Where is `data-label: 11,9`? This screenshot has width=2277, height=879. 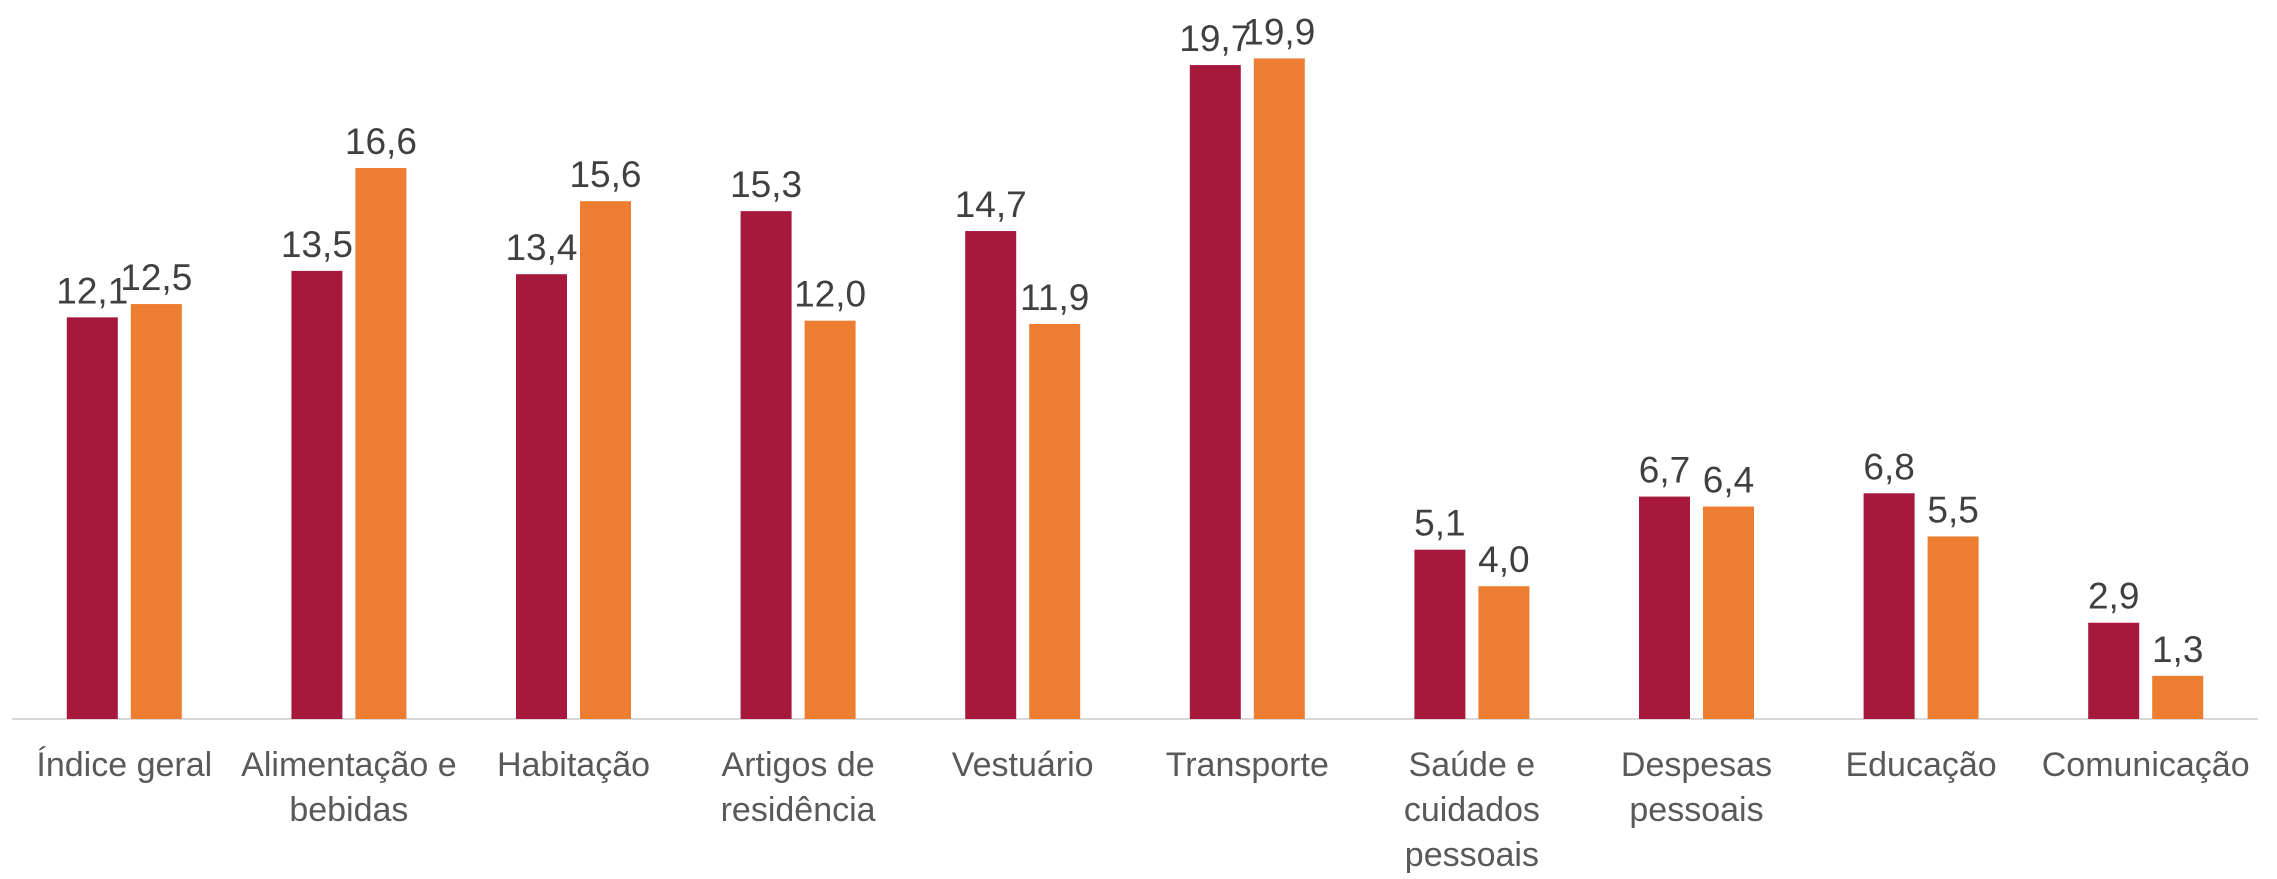 data-label: 11,9 is located at coordinates (1054, 297).